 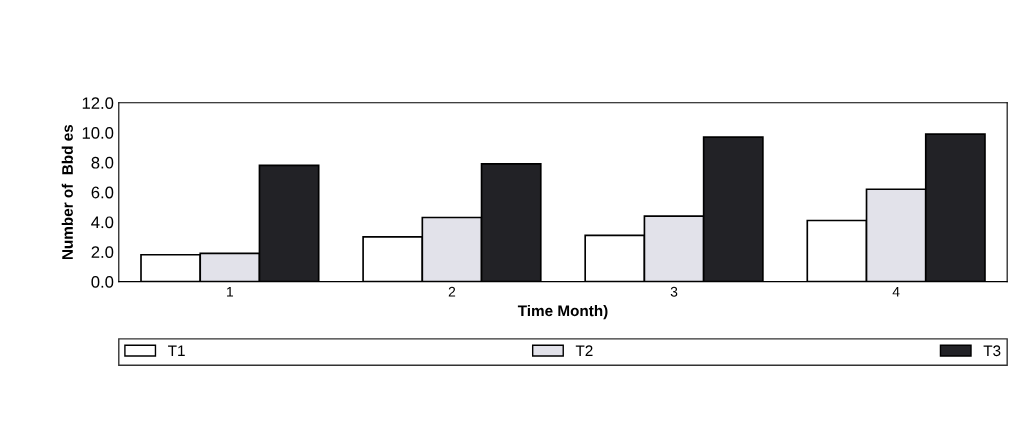 What do you see at coordinates (452, 291) in the screenshot?
I see `x-tick-label: 2` at bounding box center [452, 291].